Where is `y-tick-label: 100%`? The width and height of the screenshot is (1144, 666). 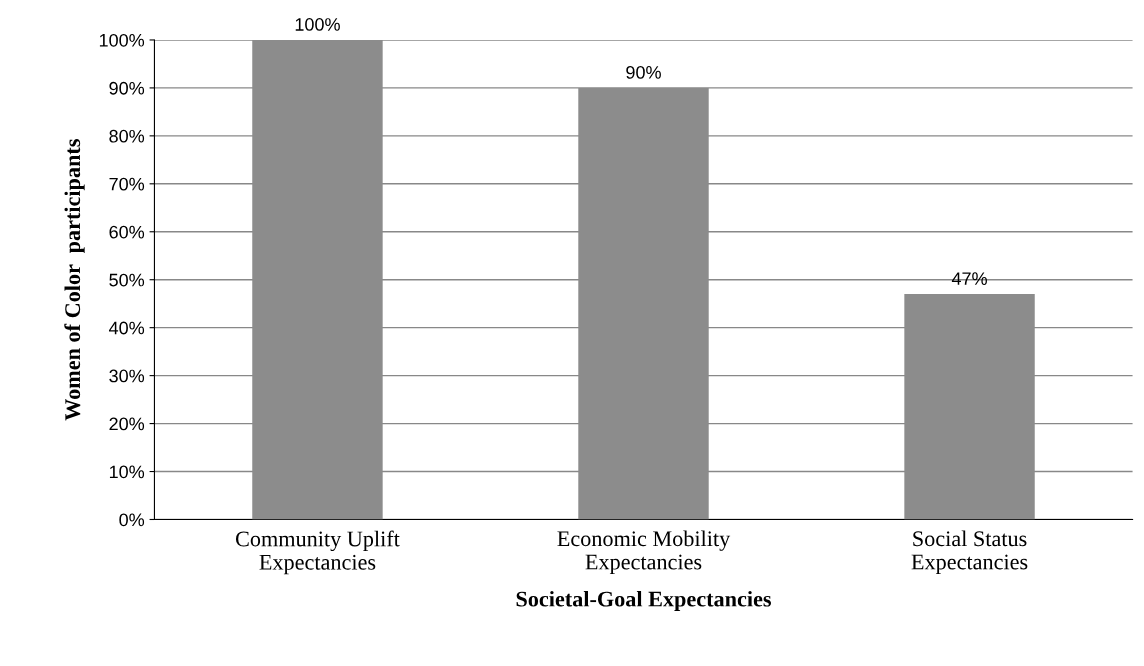
y-tick-label: 100% is located at coordinates (122, 40).